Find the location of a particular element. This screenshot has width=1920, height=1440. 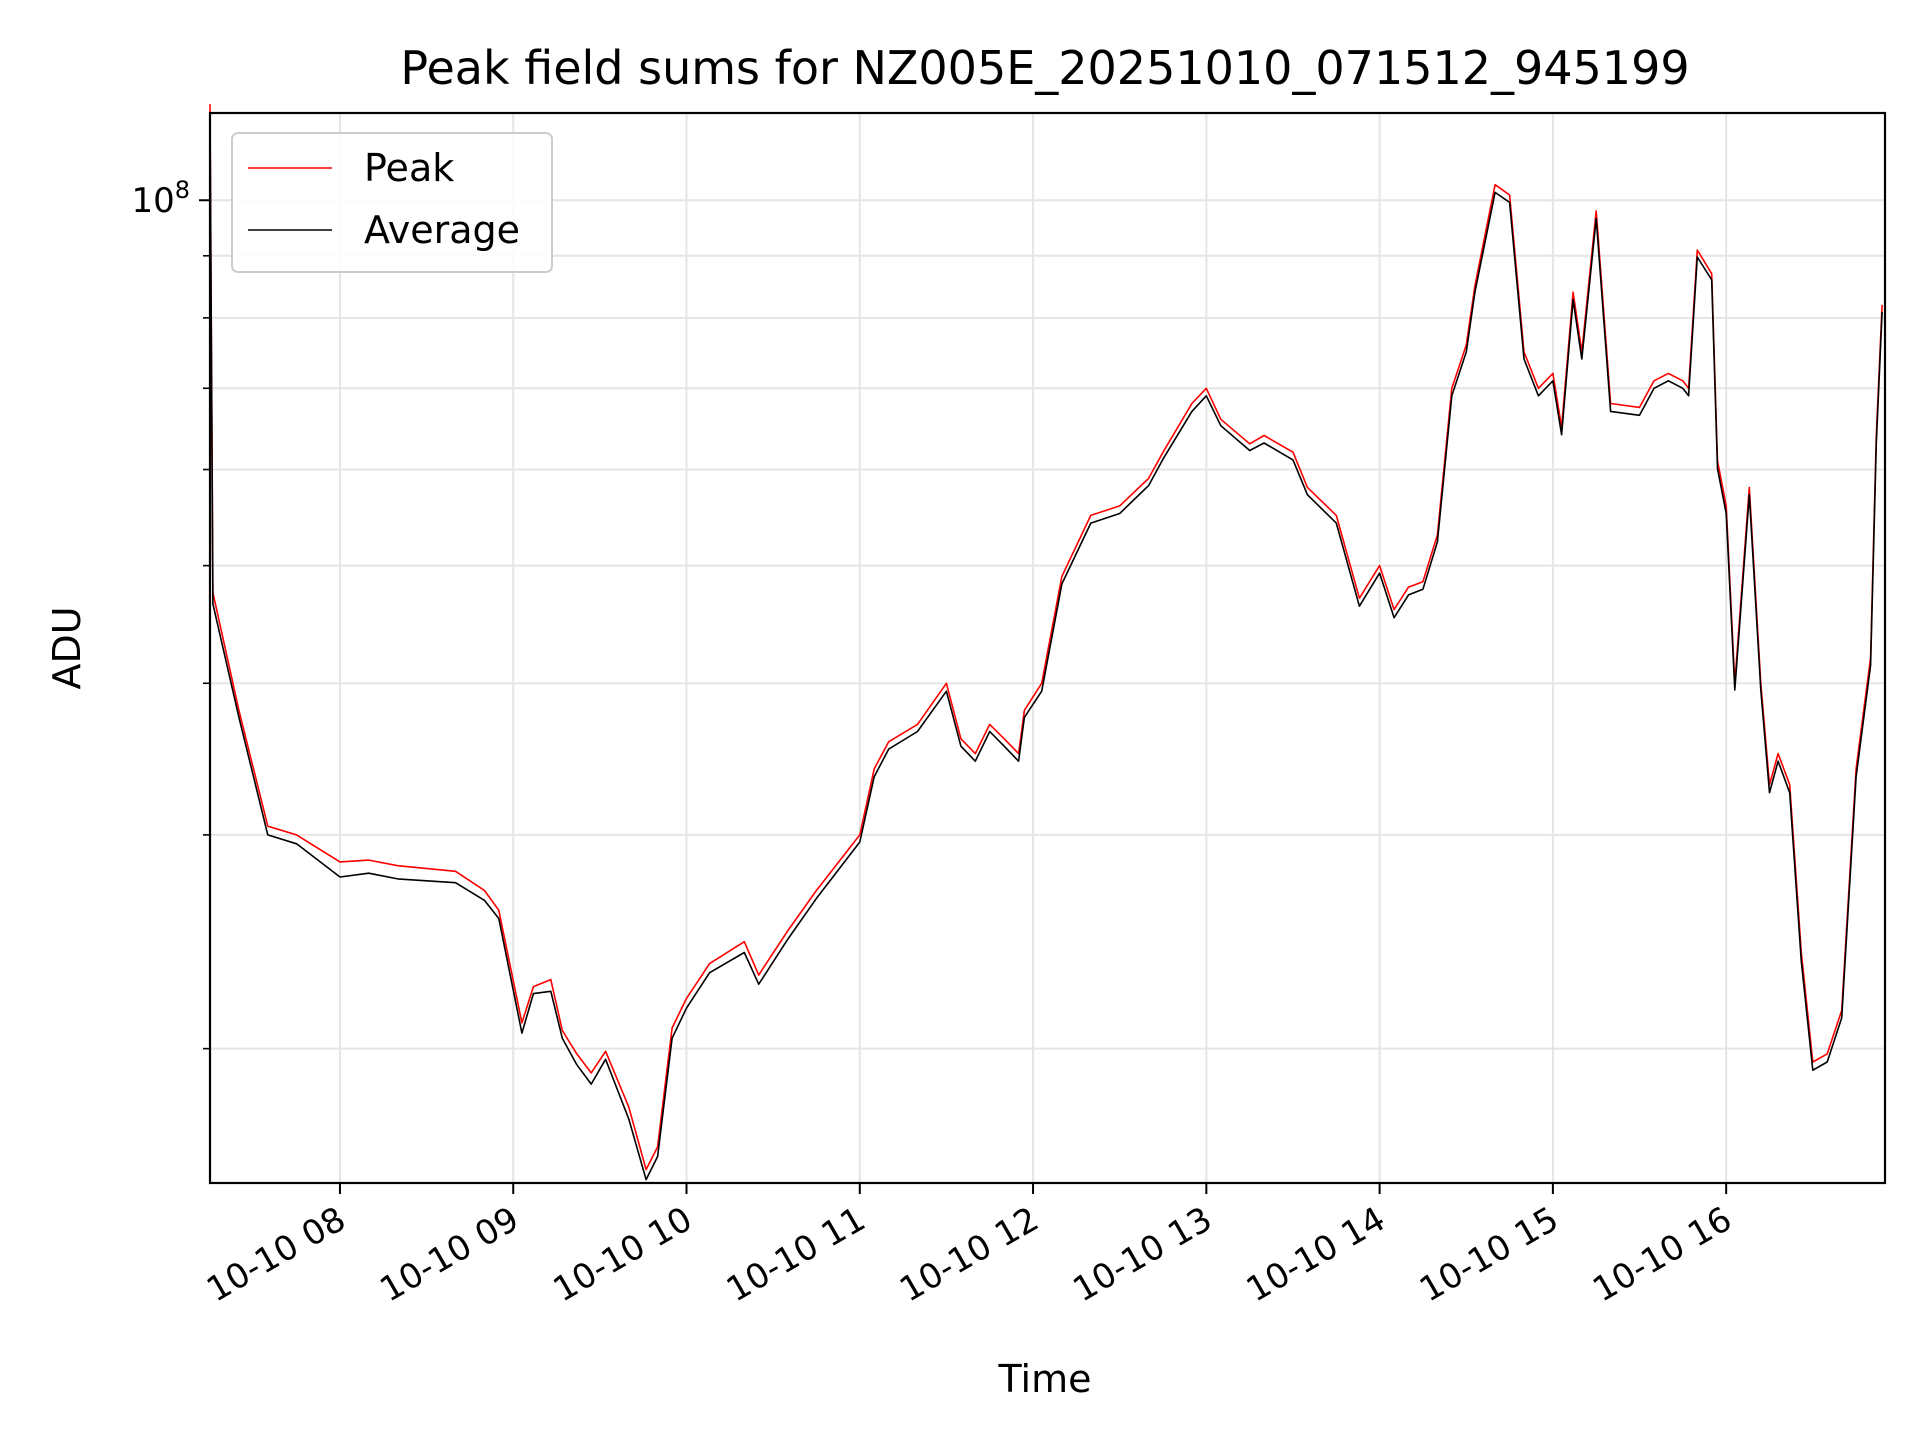

legend: Peak Average is located at coordinates (392, 202).